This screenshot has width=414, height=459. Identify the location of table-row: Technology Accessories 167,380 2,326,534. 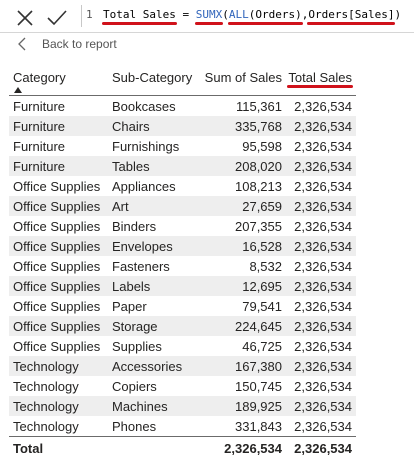
(182, 366).